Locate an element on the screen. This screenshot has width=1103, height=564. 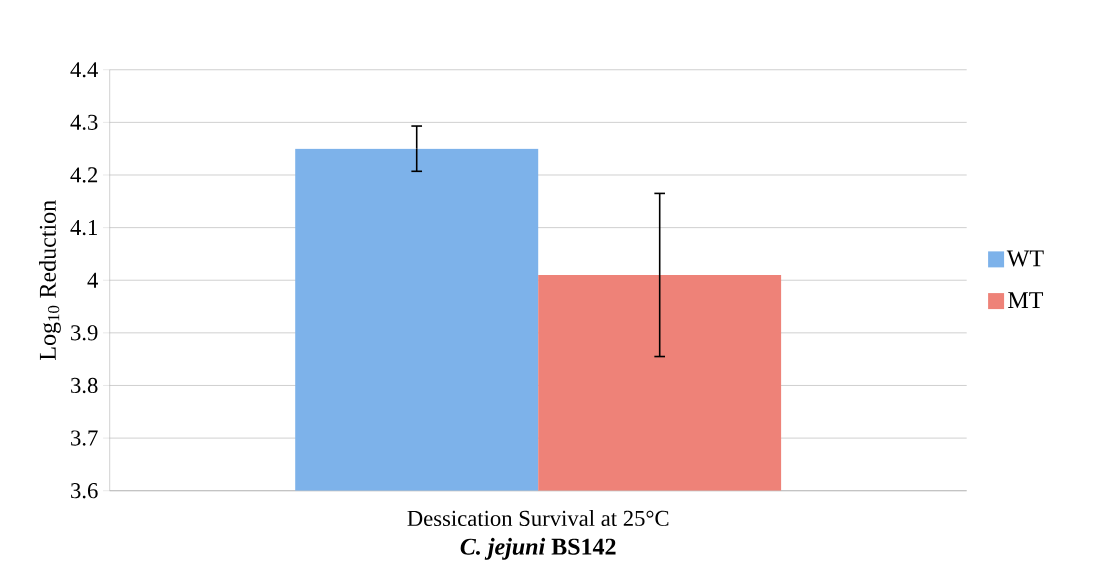
y-tick-label: 4.2 is located at coordinates (84, 175).